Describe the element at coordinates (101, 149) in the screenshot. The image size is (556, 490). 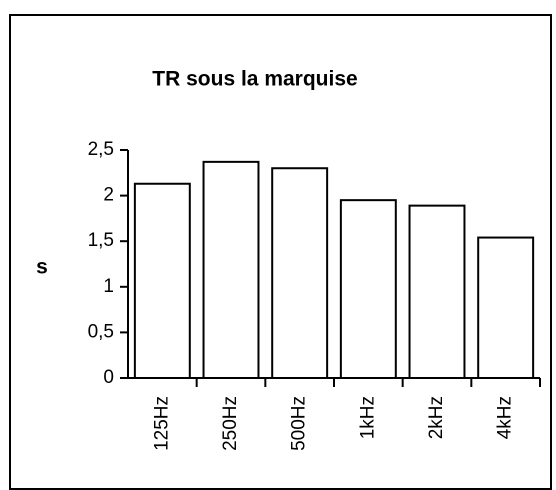
I see `y-tick-label: 2,5` at that location.